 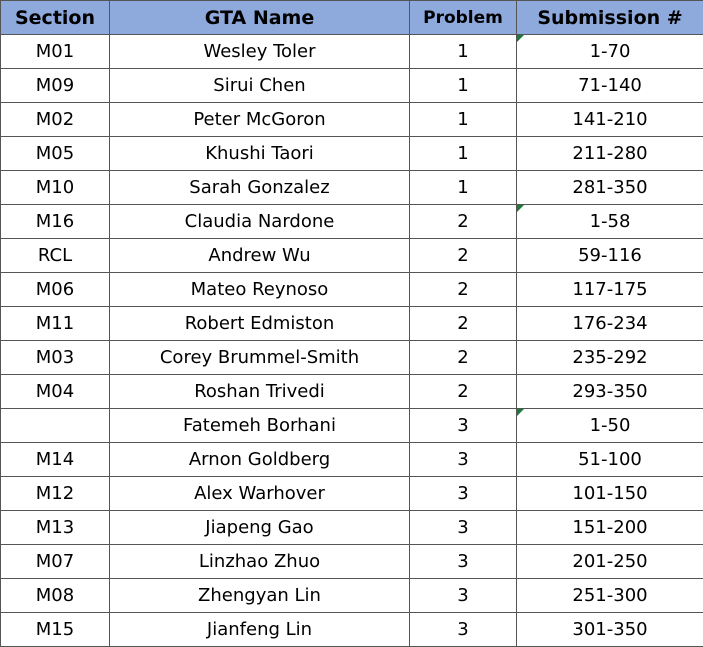 What do you see at coordinates (55, 425) in the screenshot?
I see `section-cell` at bounding box center [55, 425].